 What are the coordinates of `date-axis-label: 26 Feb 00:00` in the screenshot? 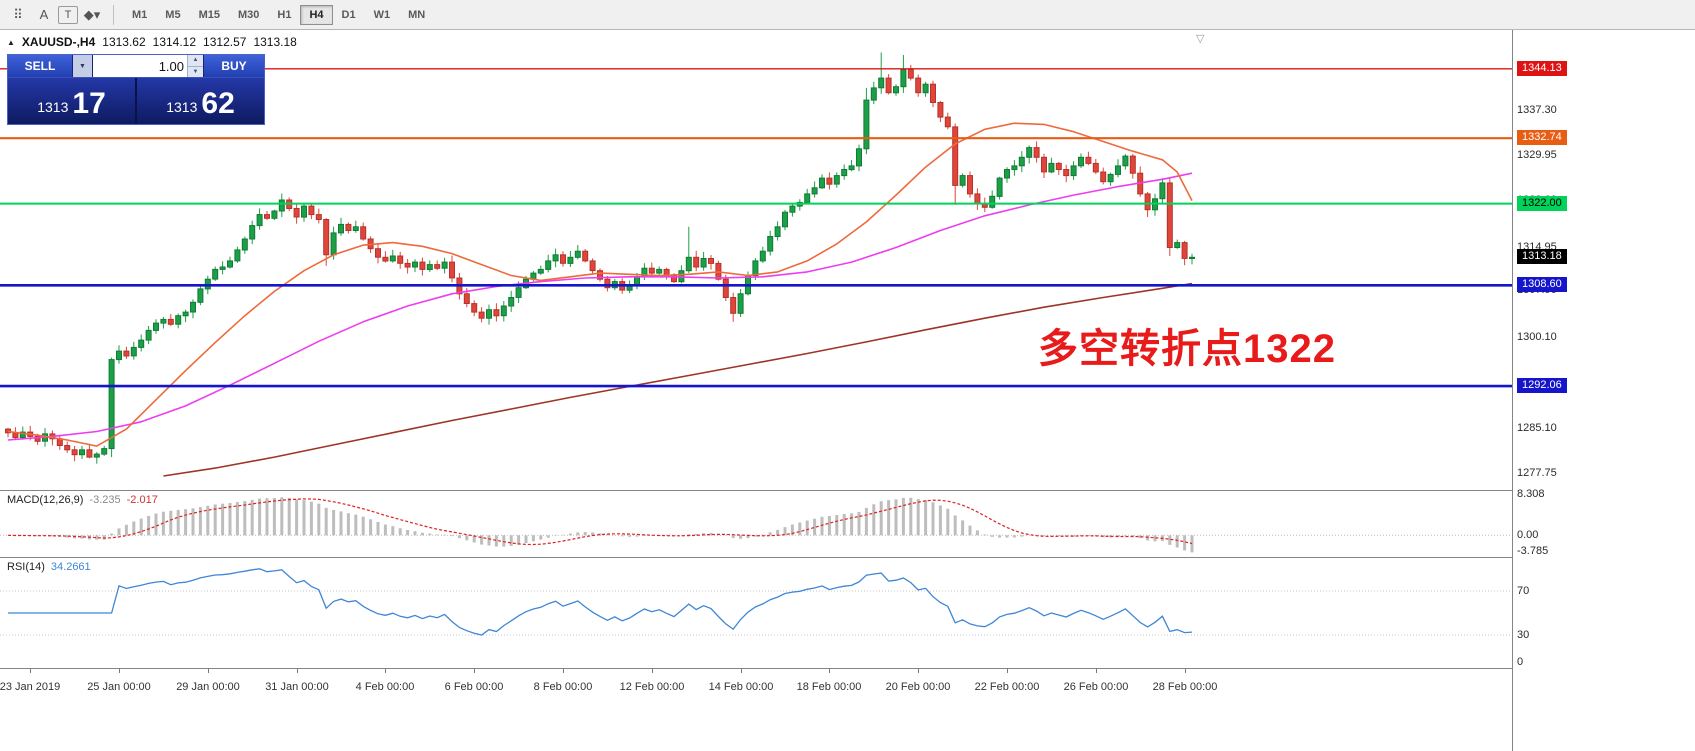 It's located at (1096, 687).